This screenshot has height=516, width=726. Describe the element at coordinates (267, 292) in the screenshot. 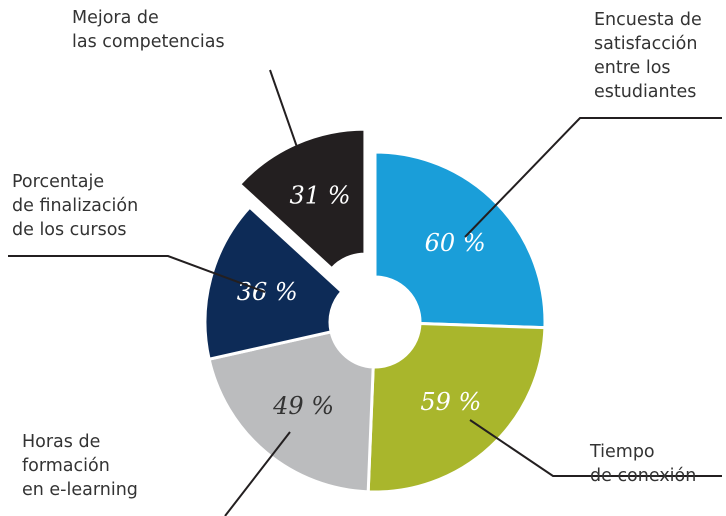

I see `value-label: 36 %` at that location.